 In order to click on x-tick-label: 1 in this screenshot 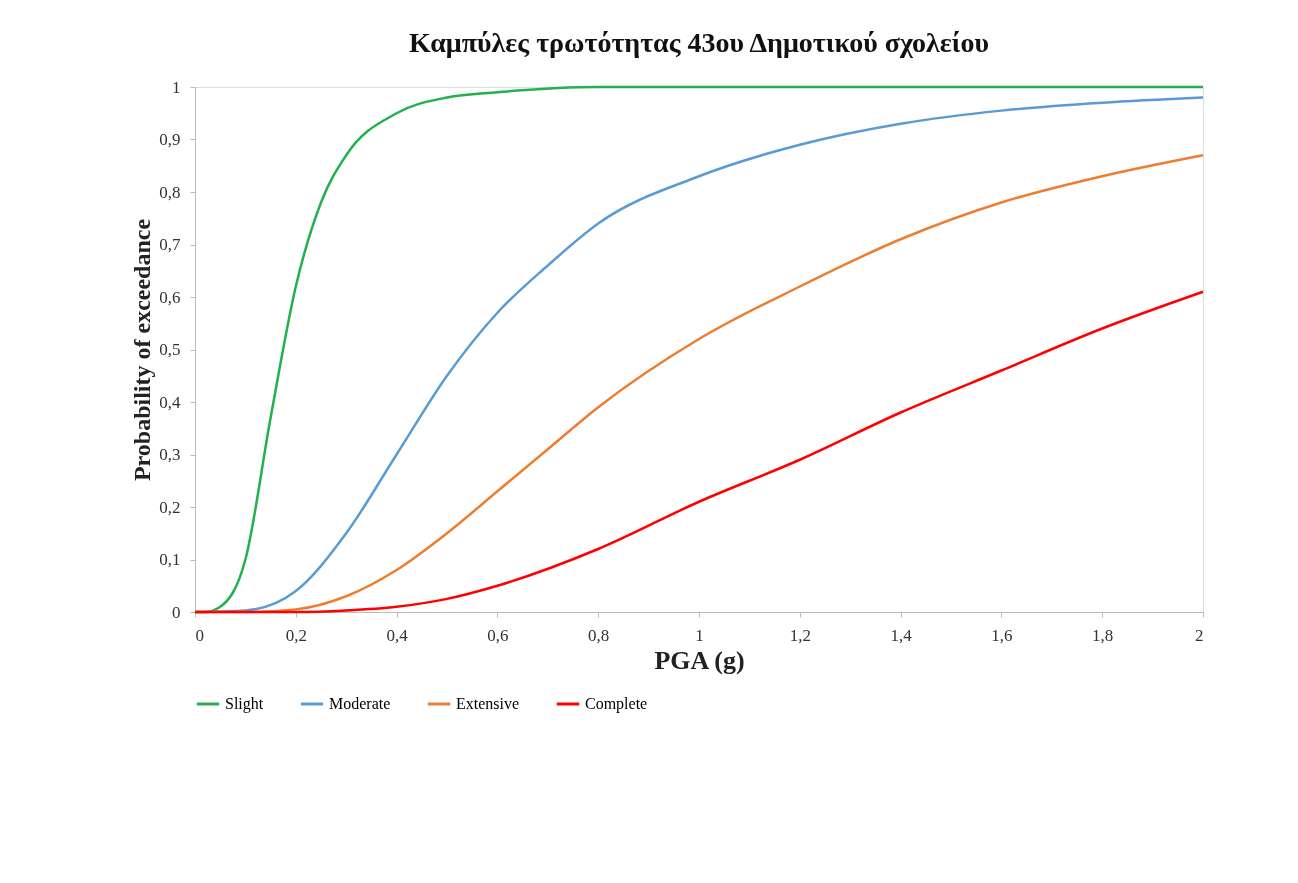, I will do `click(699, 635)`.